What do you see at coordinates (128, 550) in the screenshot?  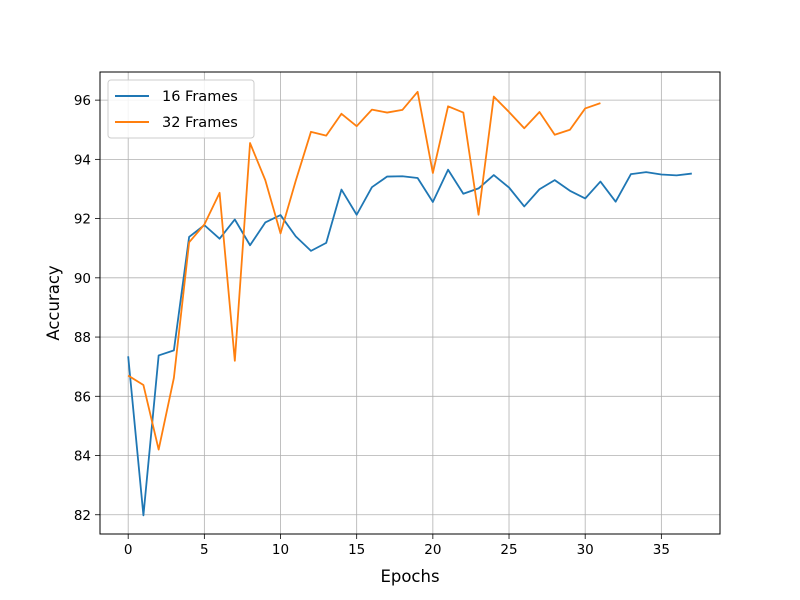 I see `x-tick-label: 0` at bounding box center [128, 550].